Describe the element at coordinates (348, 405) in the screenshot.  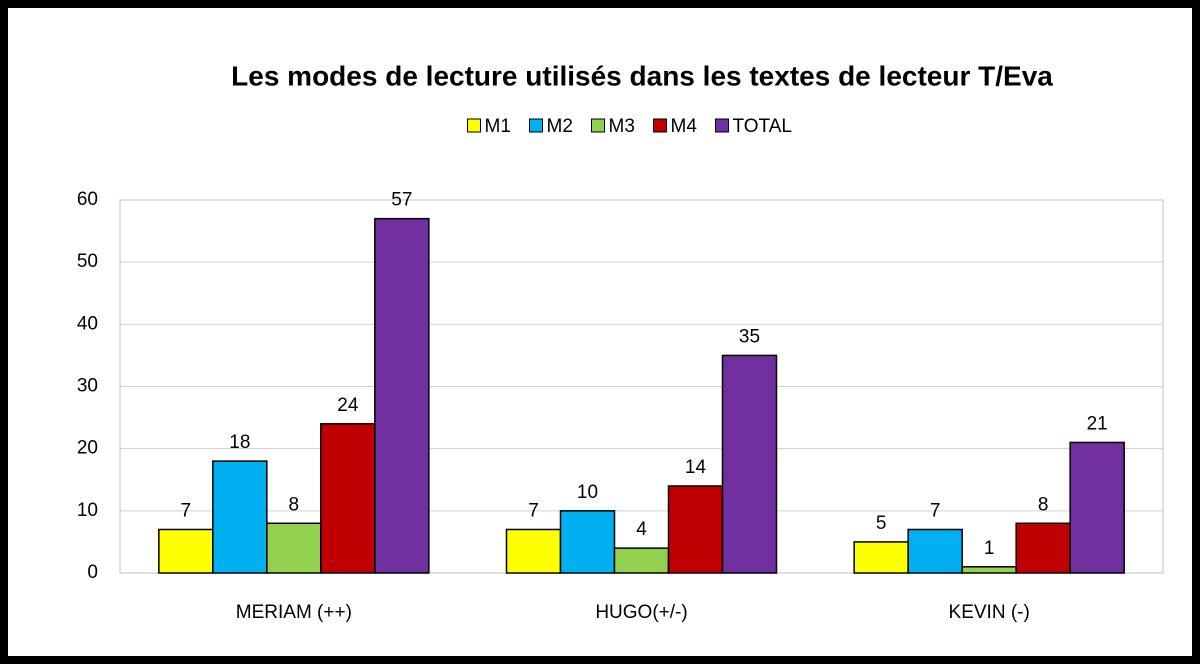
I see `value-label: 24` at that location.